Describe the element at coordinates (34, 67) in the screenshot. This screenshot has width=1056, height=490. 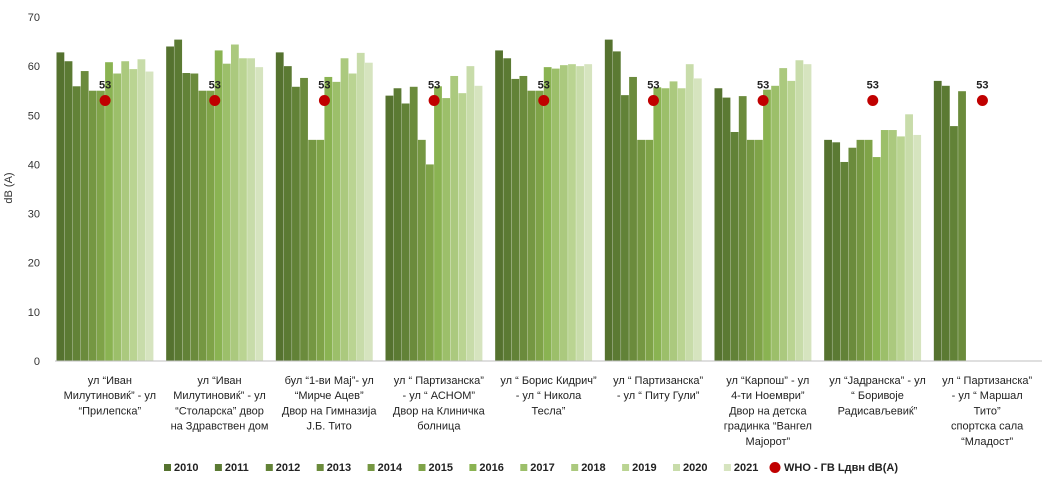
I see `y-tick-label: 60` at that location.